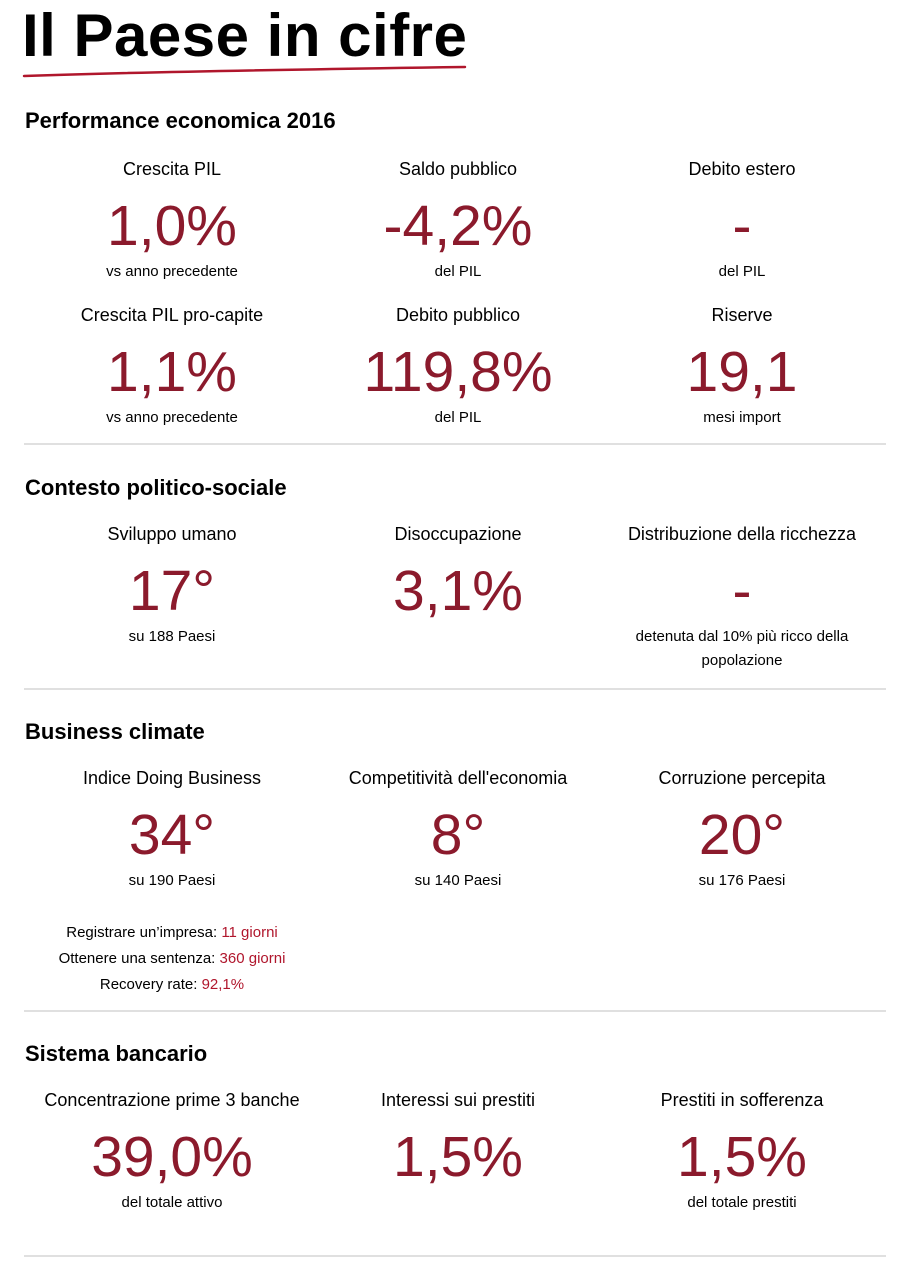 The height and width of the screenshot is (1288, 922). What do you see at coordinates (458, 591) in the screenshot?
I see `metric-value: 3,1%` at bounding box center [458, 591].